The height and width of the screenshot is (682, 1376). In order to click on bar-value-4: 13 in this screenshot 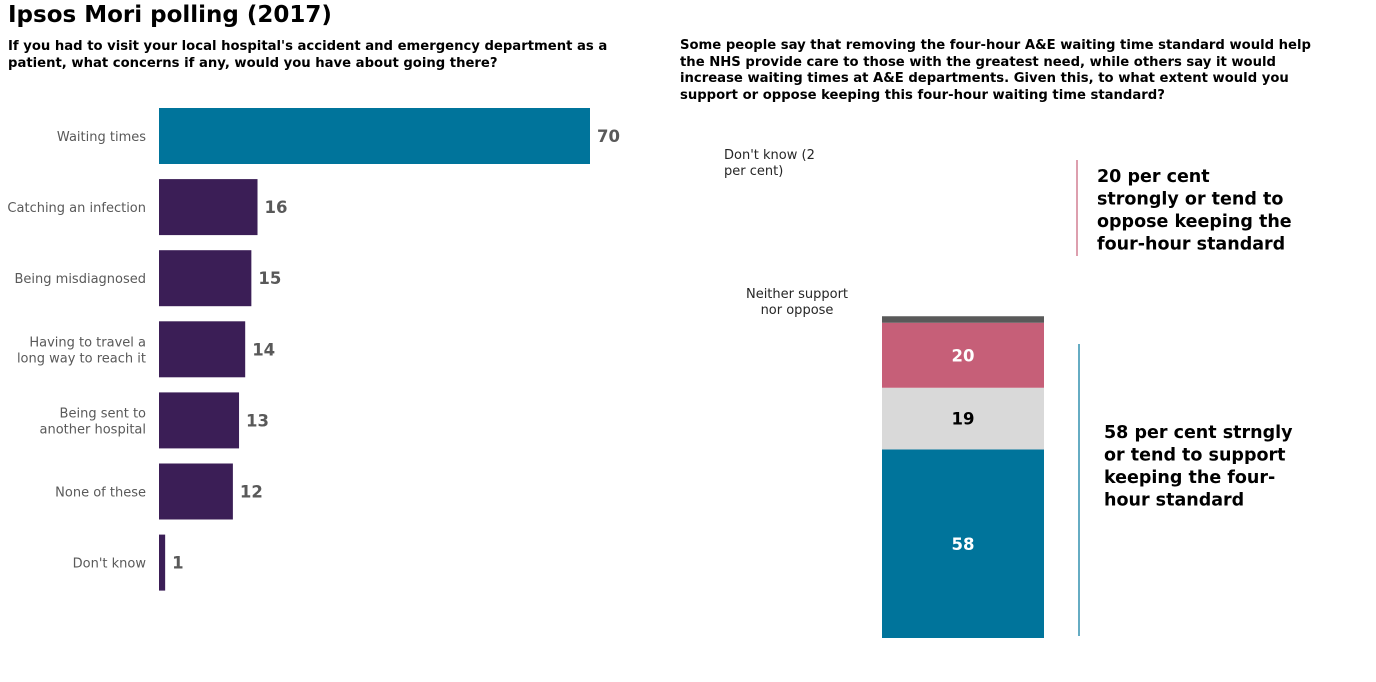, I will do `click(257, 420)`.